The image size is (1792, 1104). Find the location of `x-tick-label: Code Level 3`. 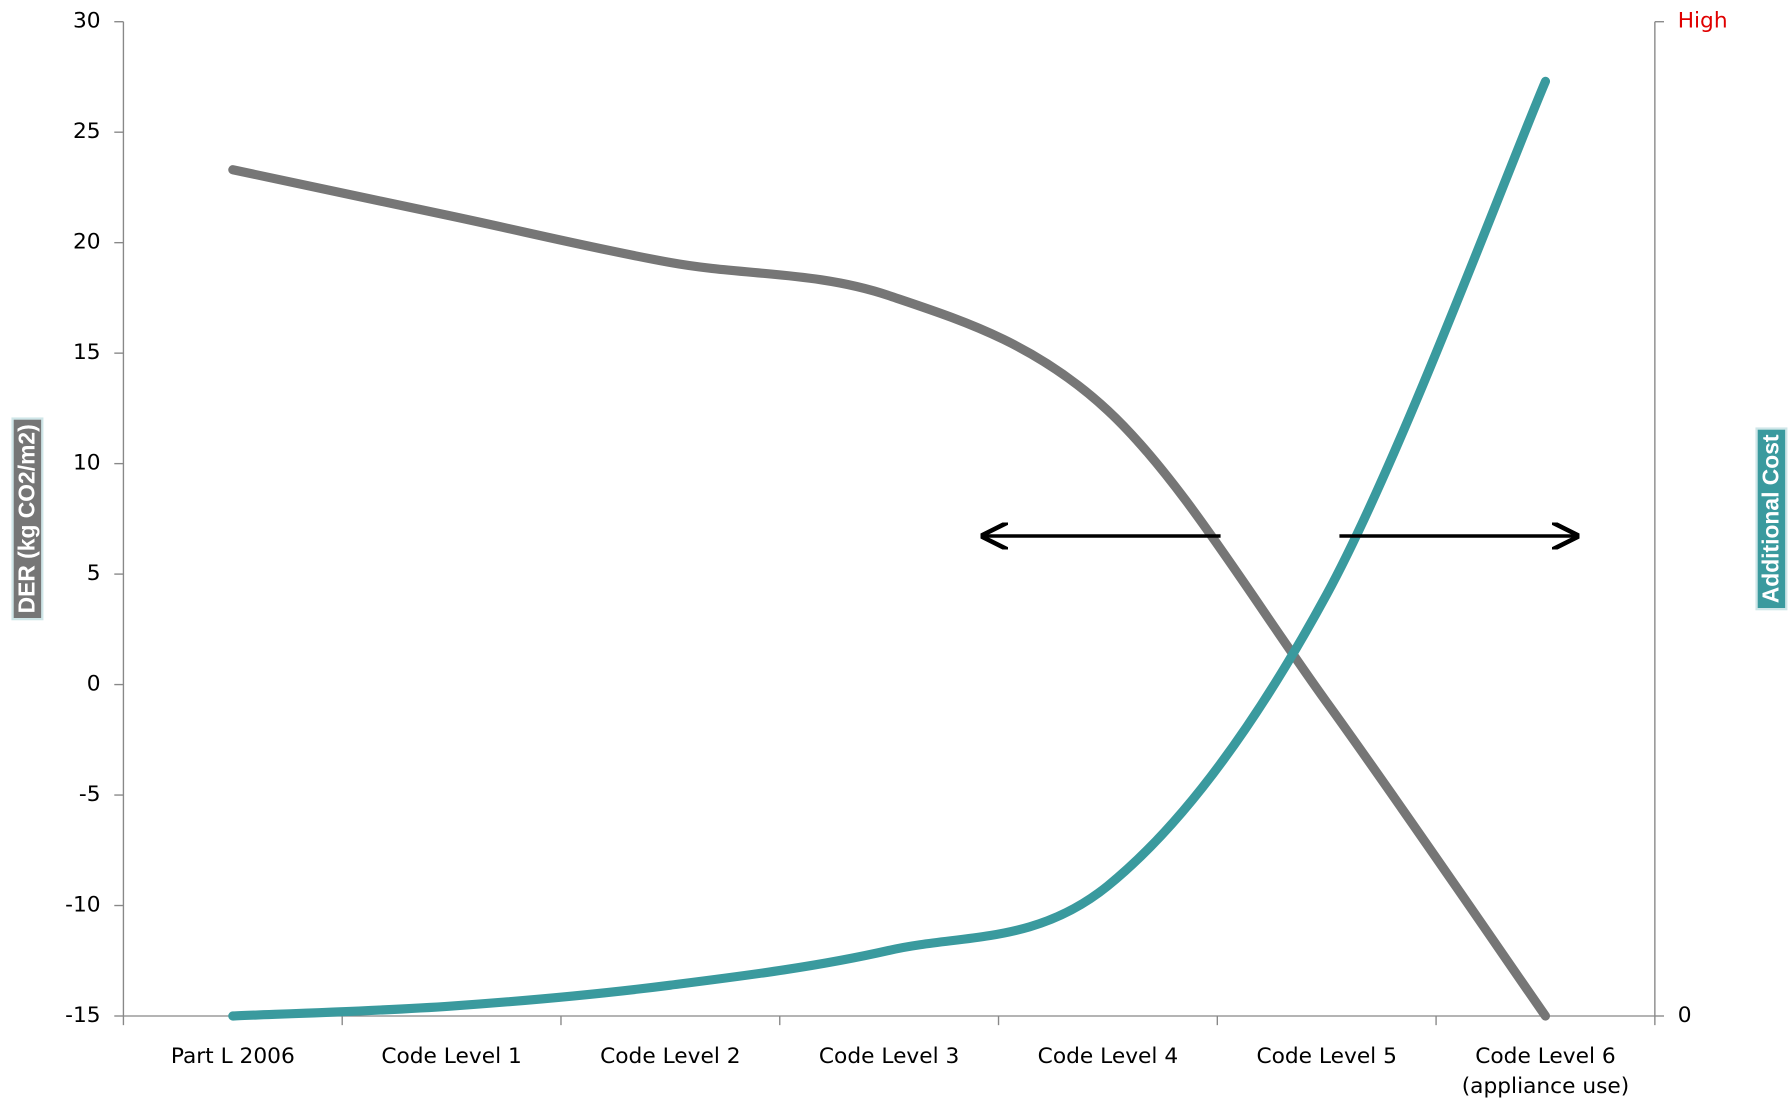

x-tick-label: Code Level 3 is located at coordinates (889, 1056).